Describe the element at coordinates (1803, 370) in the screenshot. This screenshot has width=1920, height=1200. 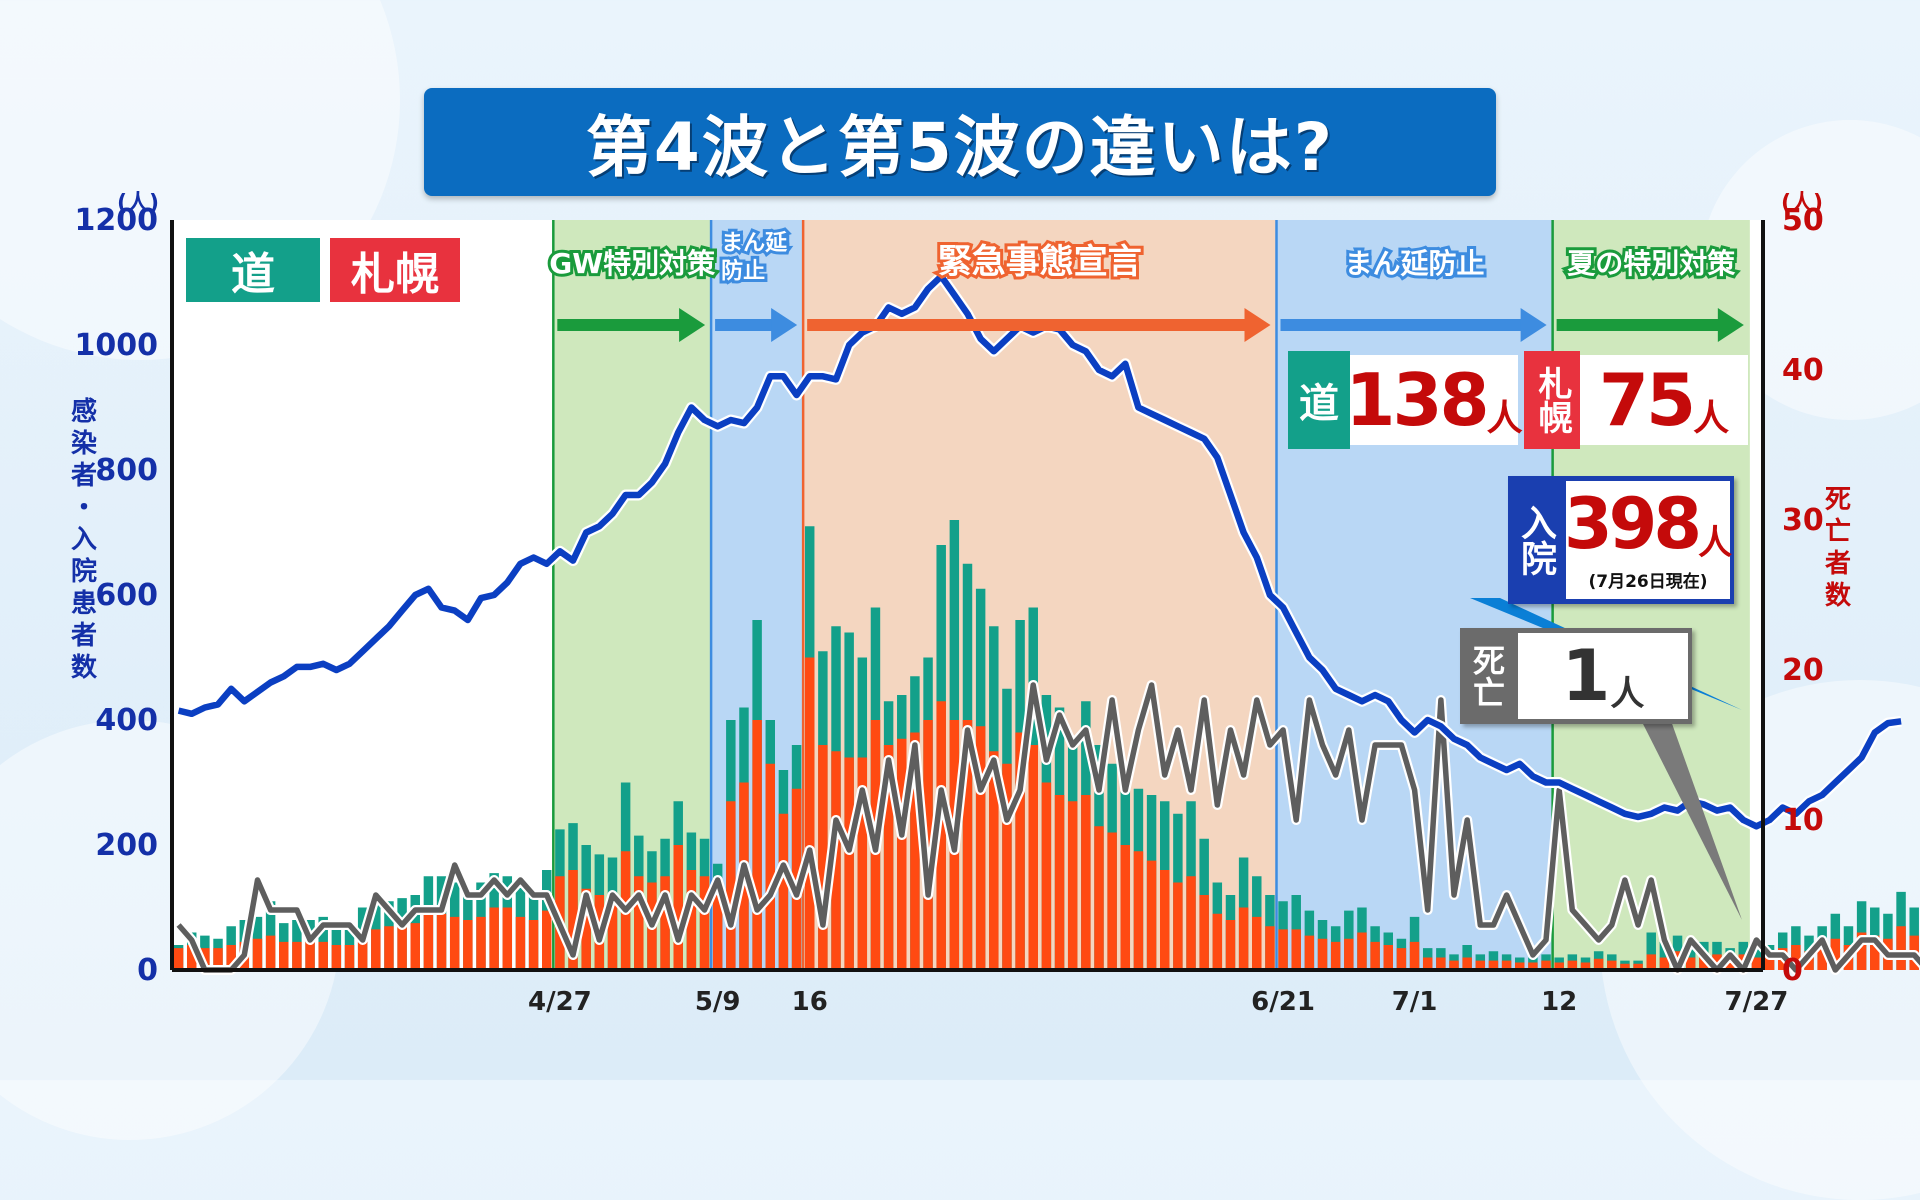
I see `right-tick-label: 40` at that location.